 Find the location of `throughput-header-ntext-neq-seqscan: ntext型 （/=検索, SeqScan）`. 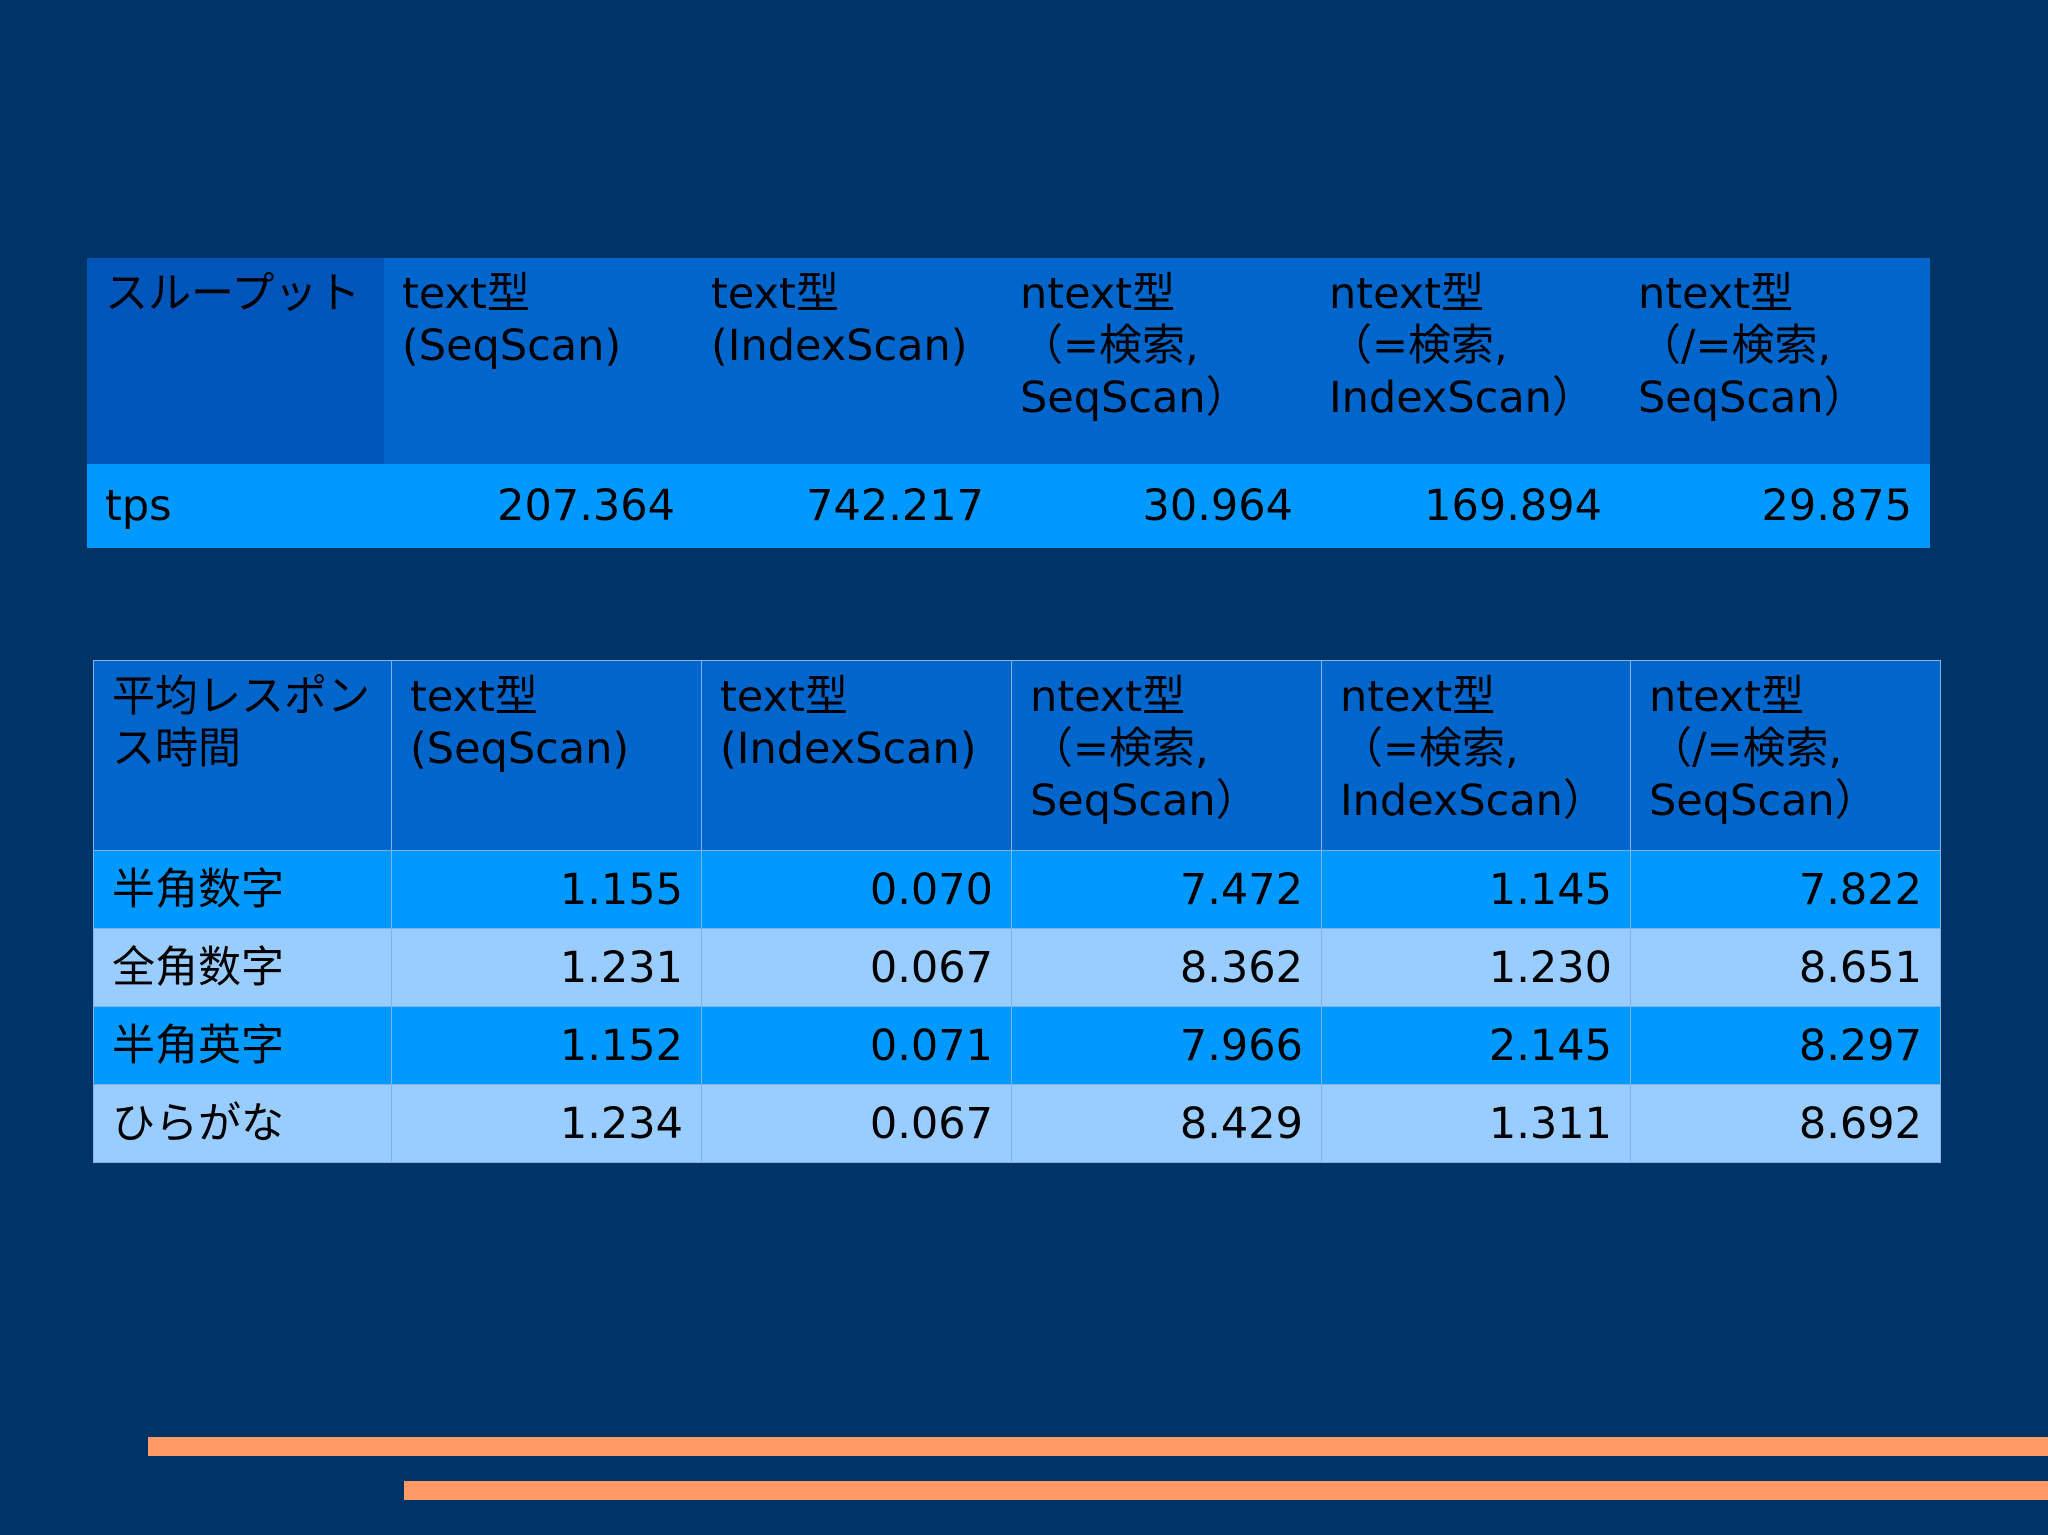

throughput-header-ntext-neq-seqscan: ntext型 （/=検索, SeqScan） is located at coordinates (1775, 361).